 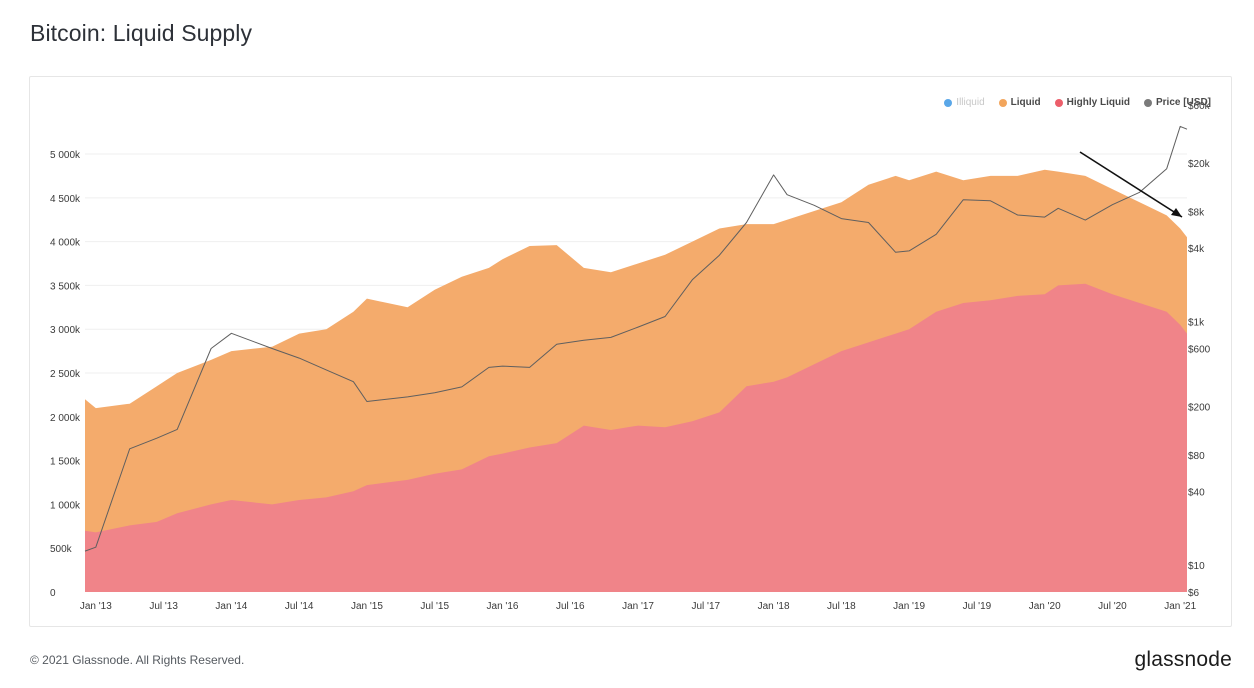 I want to click on y-axis-right: $6 $10 $40 $80 $200 $600 $1k $4k $8k $20k $60k, so click(x=1199, y=350).